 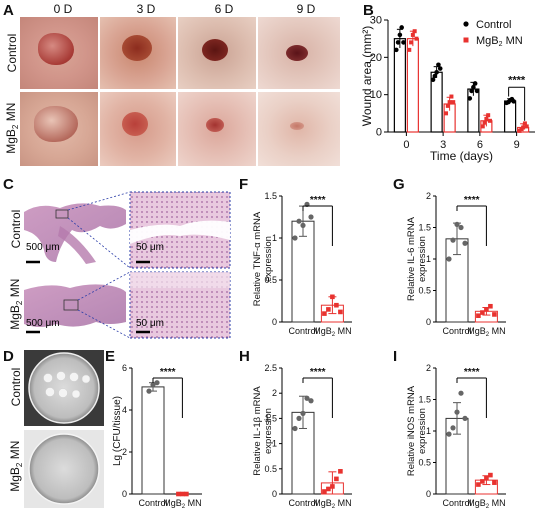 What do you see at coordinates (43, 247) in the screenshot?
I see `scale-label-500: 500 μm` at bounding box center [43, 247].